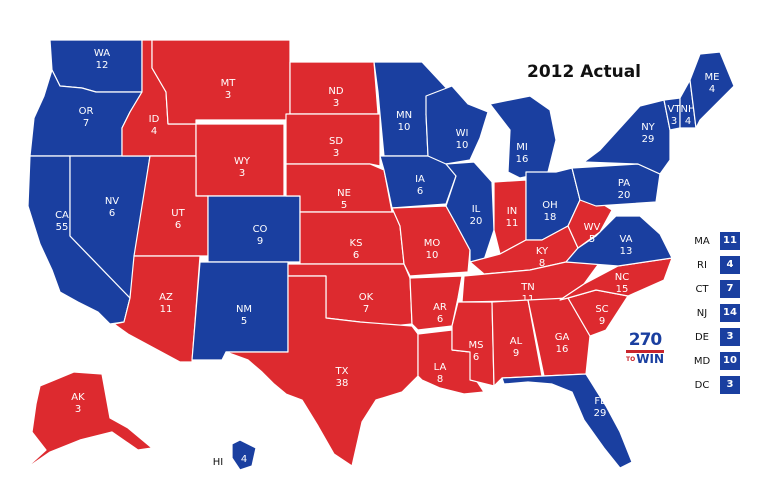  I want to click on state-hi: HI 4, so click(235, 455).